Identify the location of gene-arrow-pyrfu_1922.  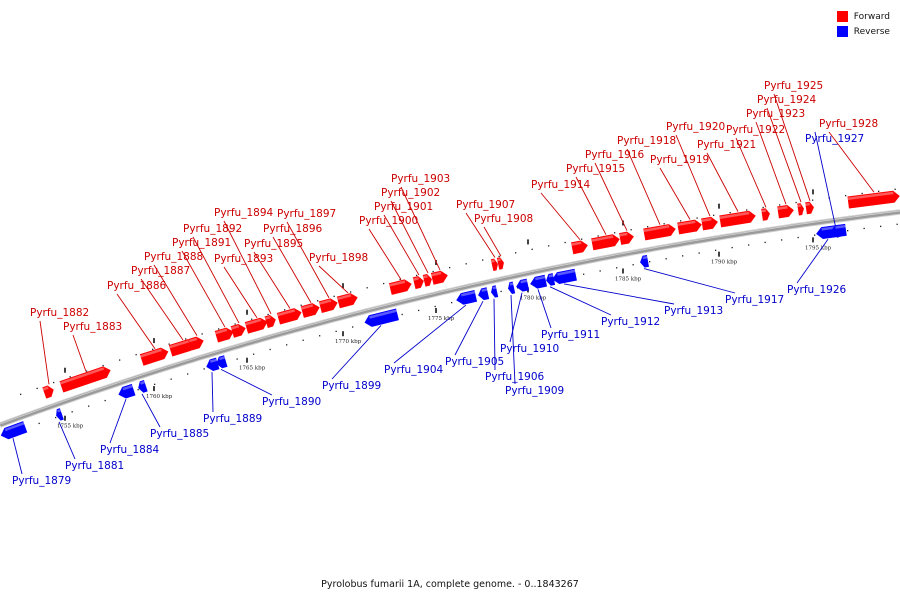
(765, 214).